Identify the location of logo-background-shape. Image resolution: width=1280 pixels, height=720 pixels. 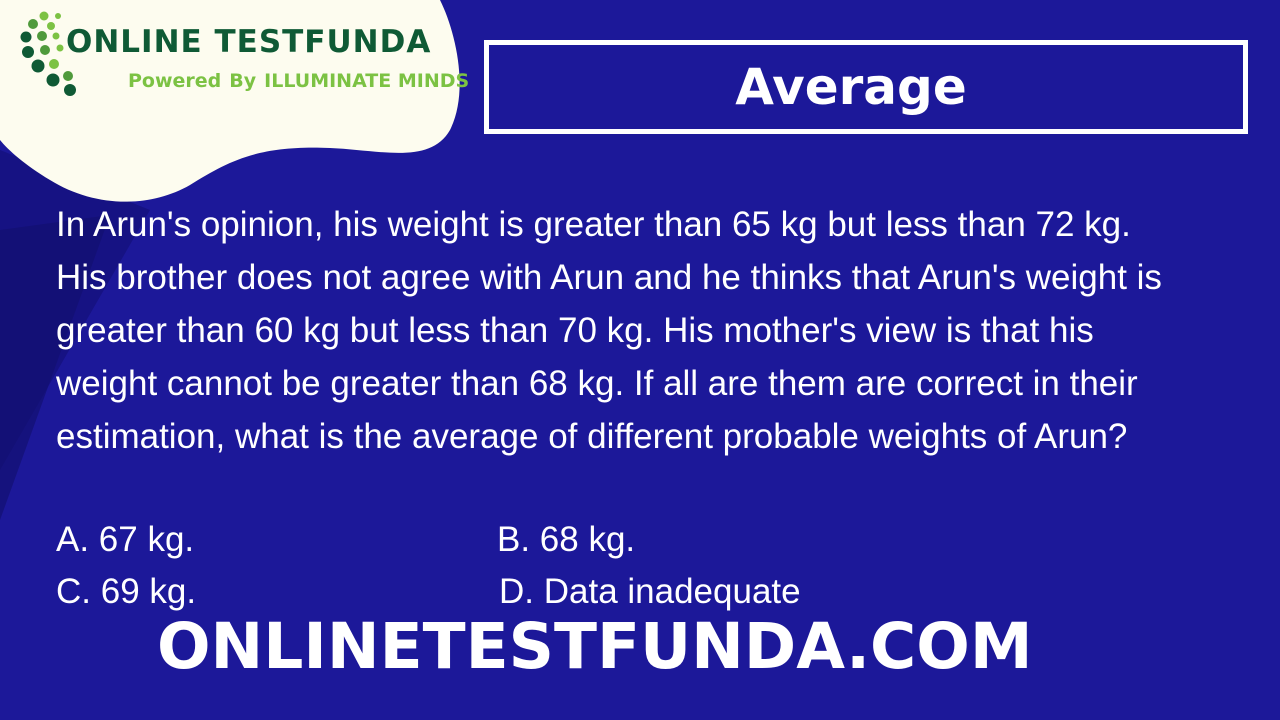
(230, 101).